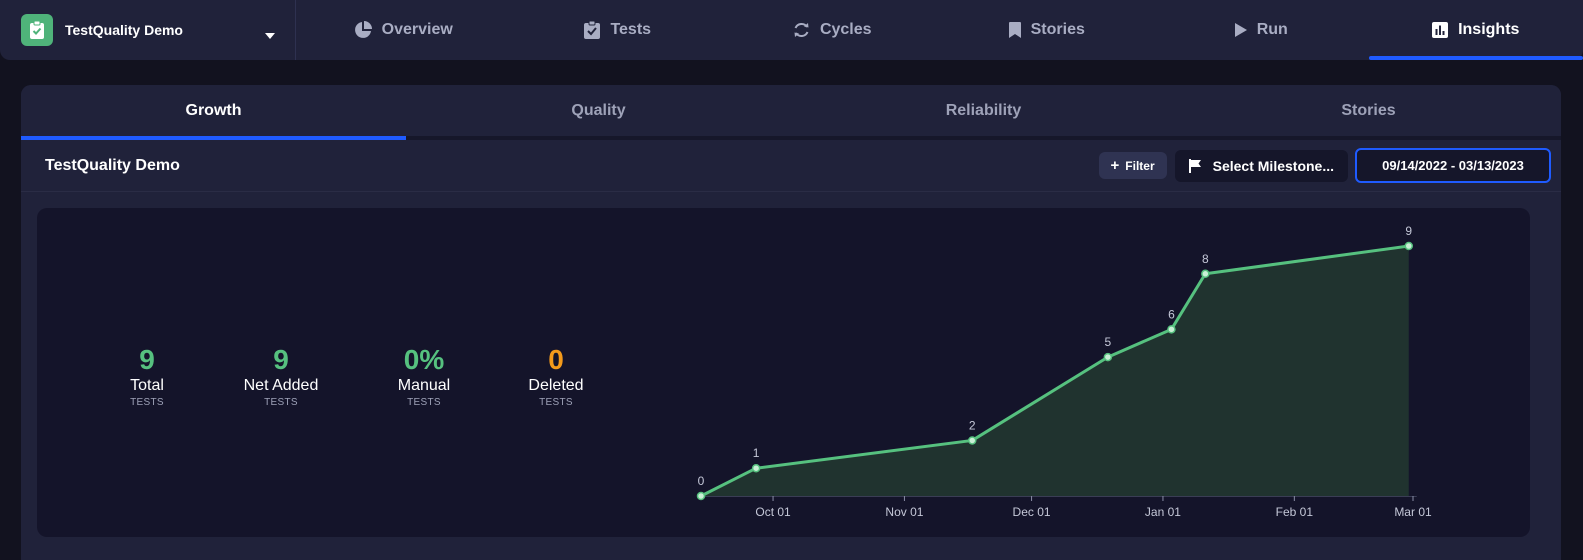 Image resolution: width=1583 pixels, height=560 pixels. What do you see at coordinates (983, 110) in the screenshot?
I see `subtab-reliability: Reliability` at bounding box center [983, 110].